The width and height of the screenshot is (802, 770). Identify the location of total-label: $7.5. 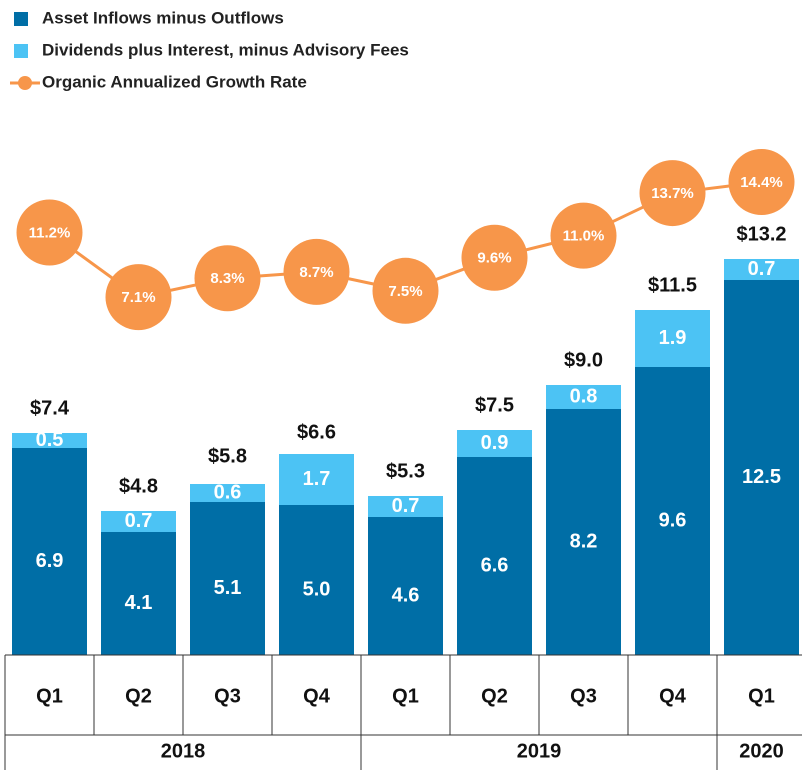
(494, 405).